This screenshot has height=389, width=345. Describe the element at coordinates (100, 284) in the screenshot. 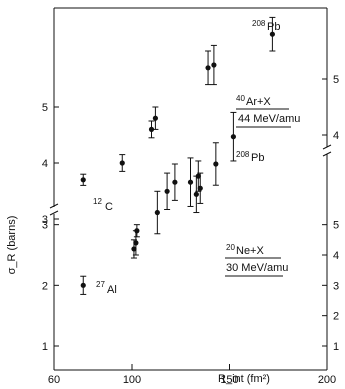

I see `svg-text: 27` at that location.